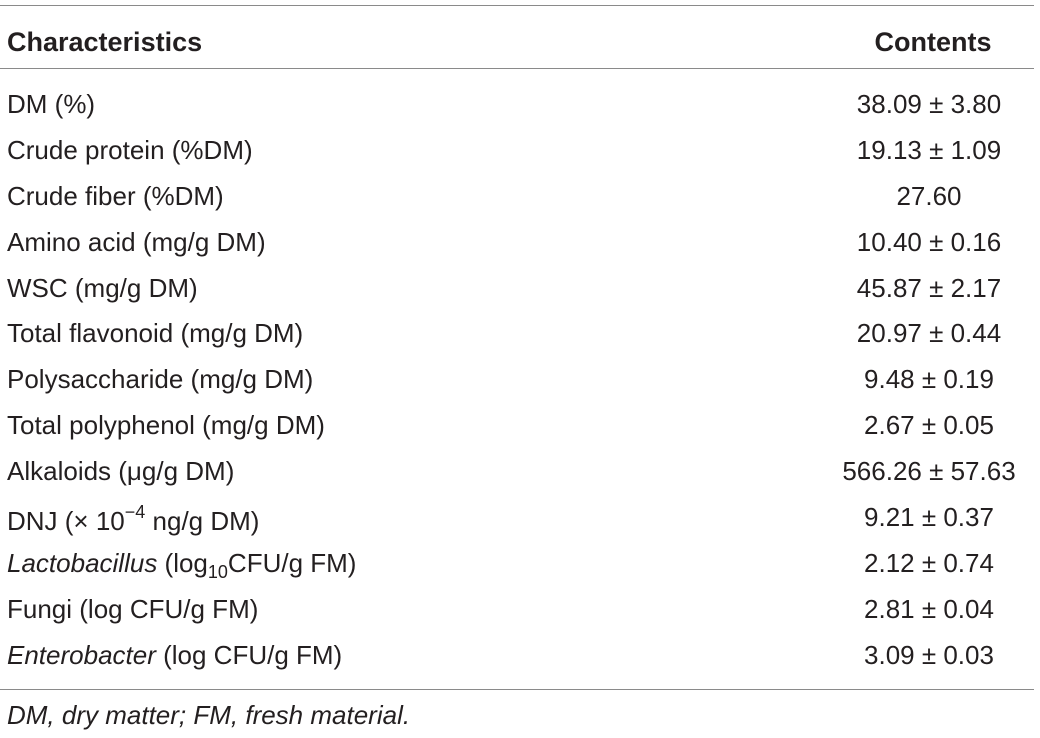  Describe the element at coordinates (155, 333) in the screenshot. I see `row-label: Total flavonoid (mg/g DM)` at that location.